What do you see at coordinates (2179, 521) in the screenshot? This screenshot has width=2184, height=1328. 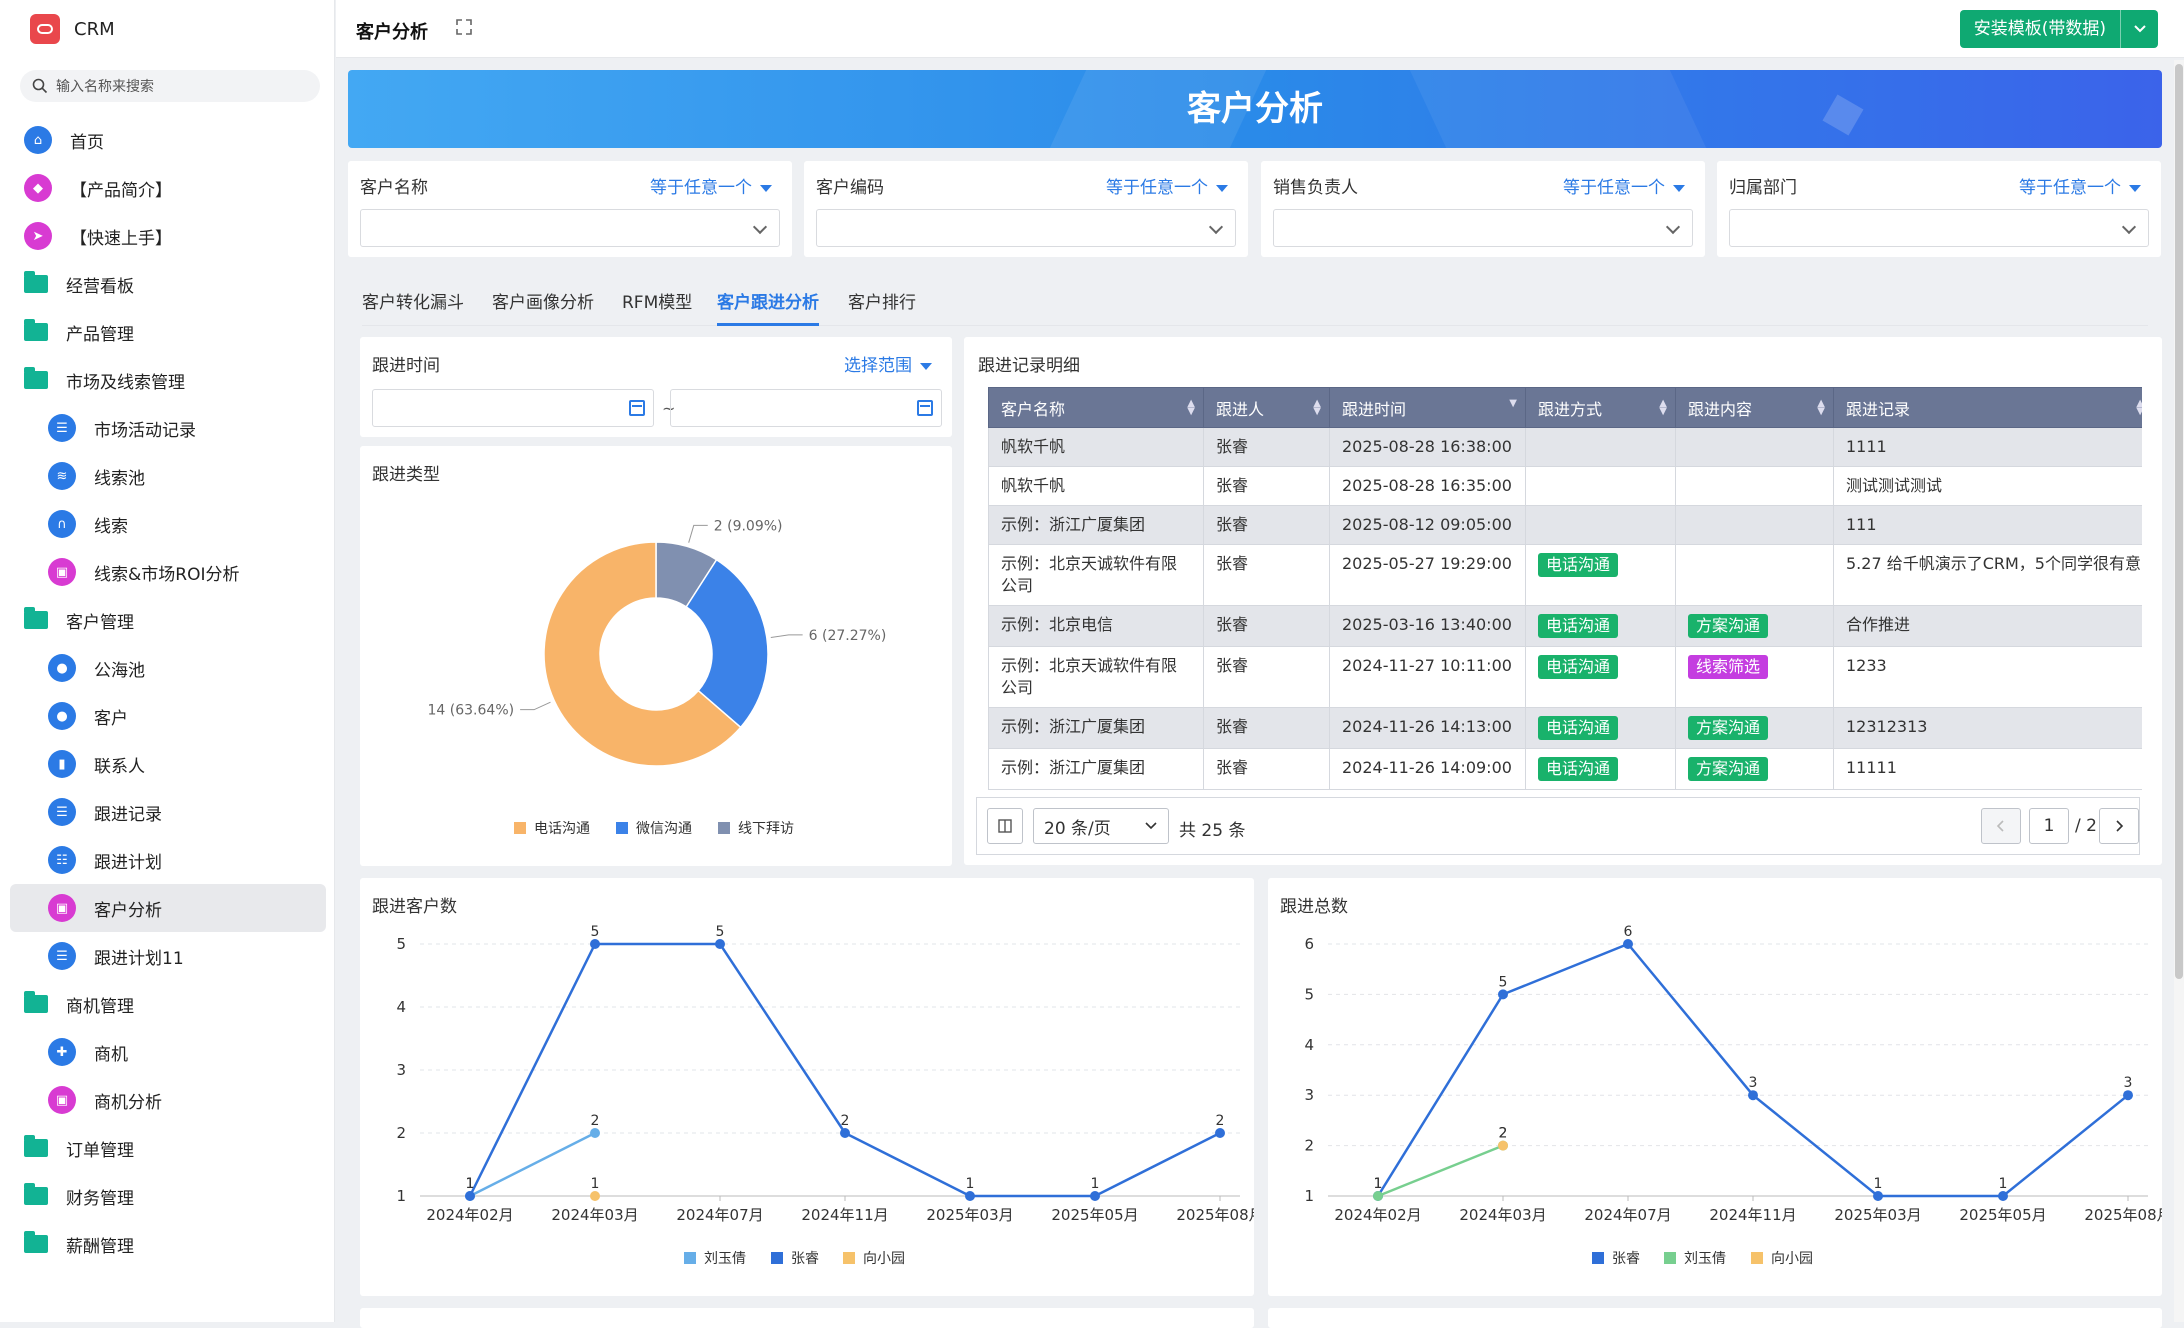 I see `page-scrollbar-thumb` at bounding box center [2179, 521].